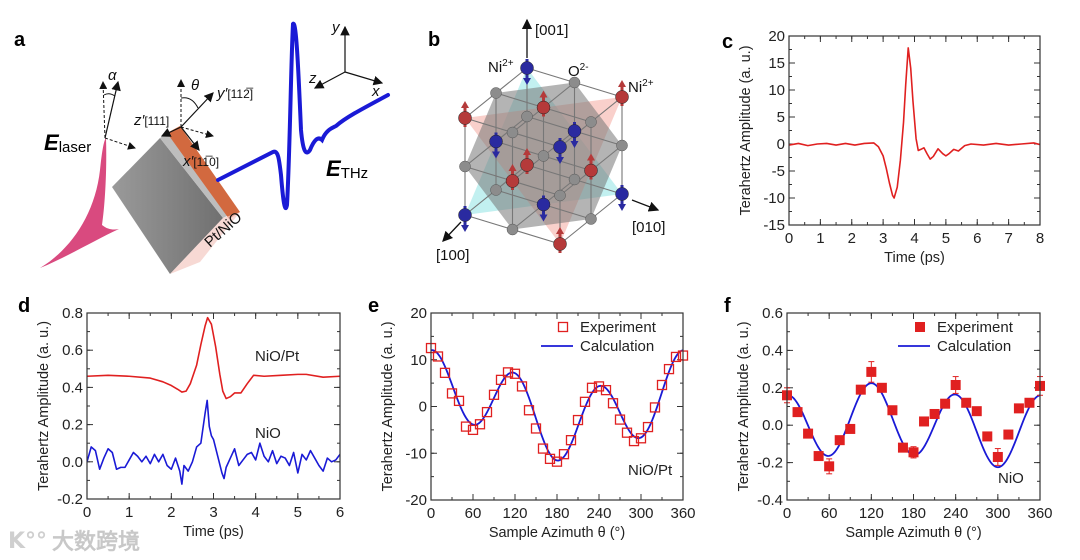 This screenshot has width=1080, height=560. I want to click on y-tick-label: 0.6, so click(72, 350).